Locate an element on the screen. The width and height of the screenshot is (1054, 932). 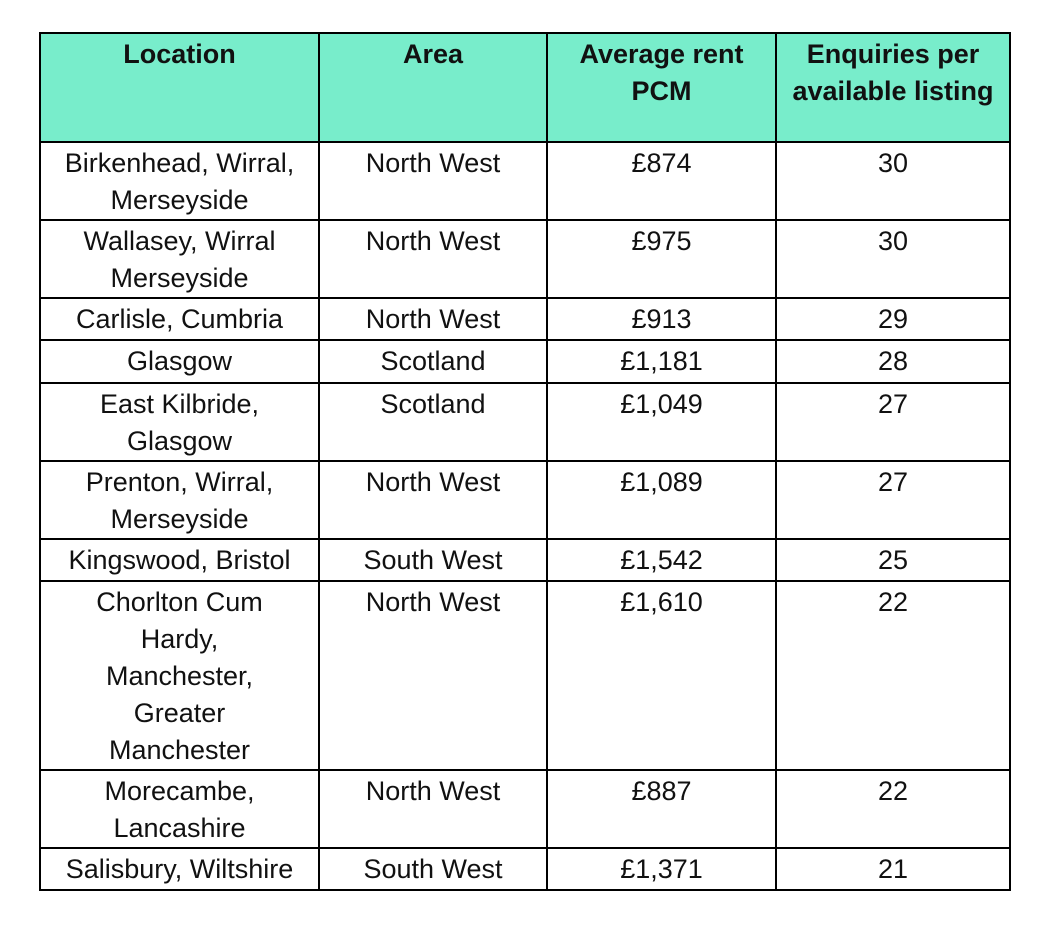
table-row: Carlisle, Cumbria North West £913 29 is located at coordinates (525, 319).